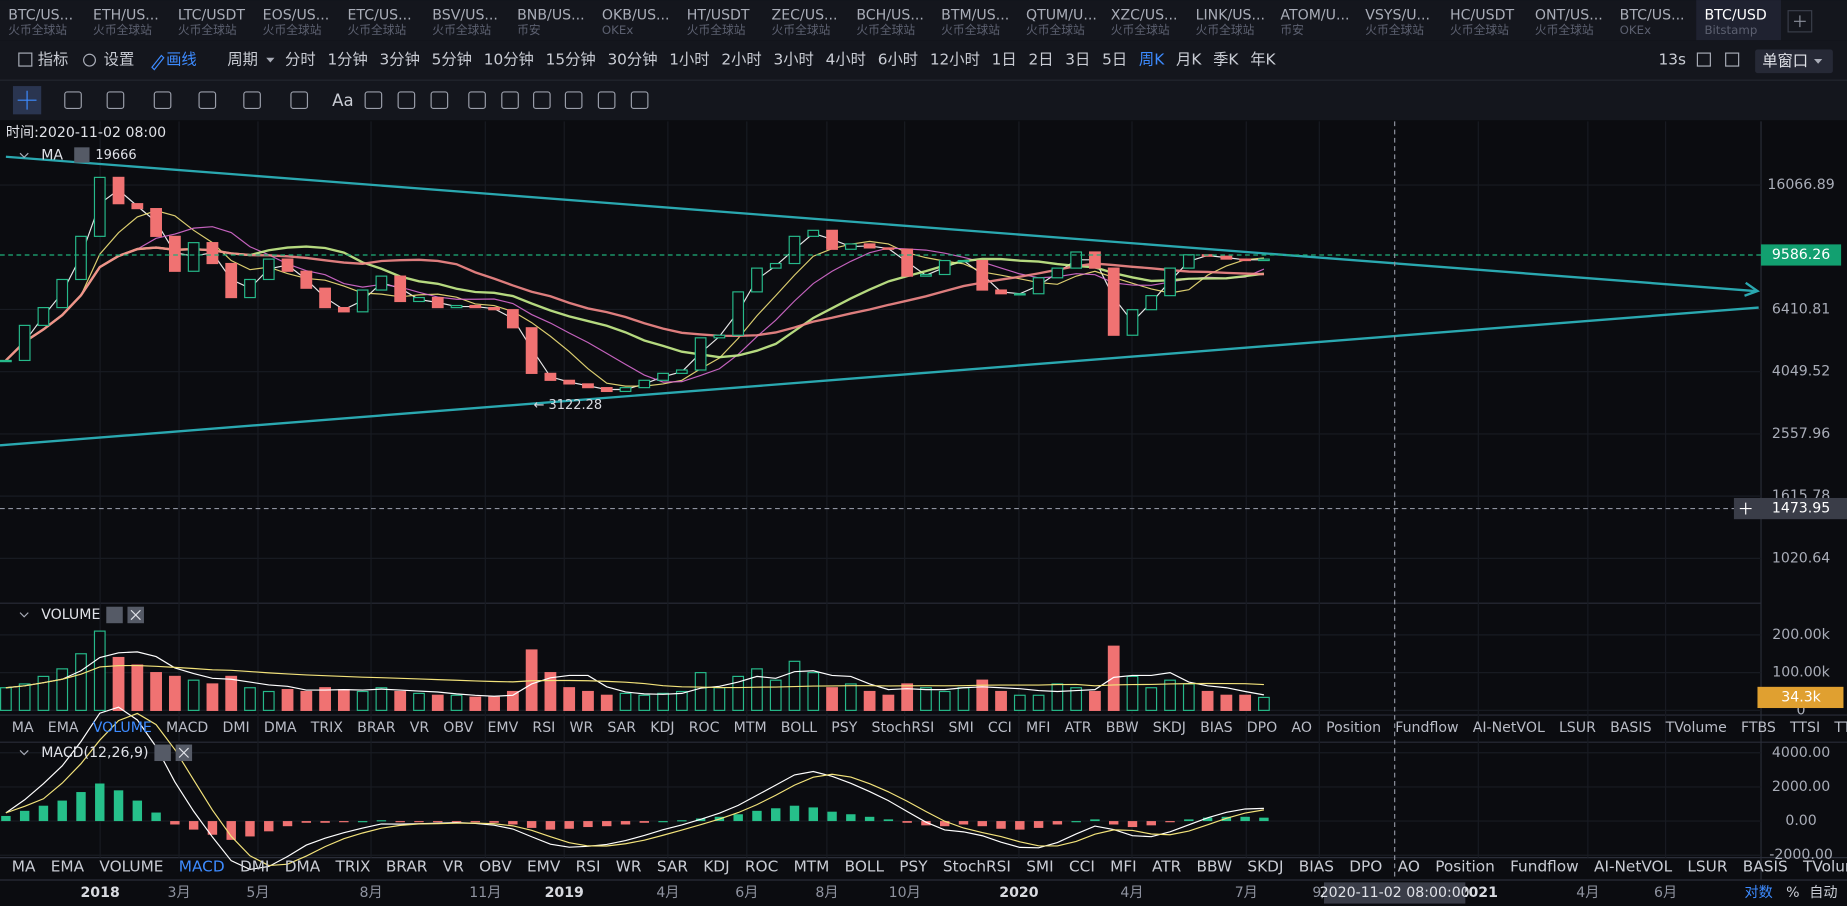 The width and height of the screenshot is (1847, 906). I want to click on indicator-tab: TTSI, so click(1804, 728).